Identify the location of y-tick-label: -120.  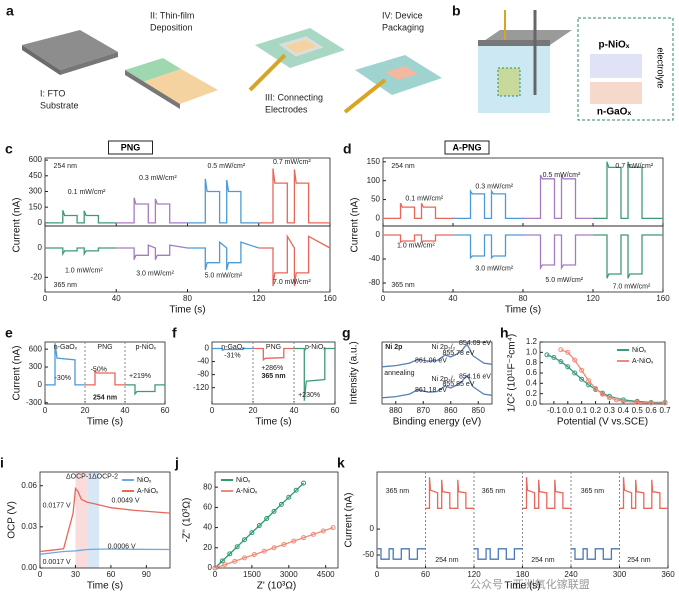
(201, 387).